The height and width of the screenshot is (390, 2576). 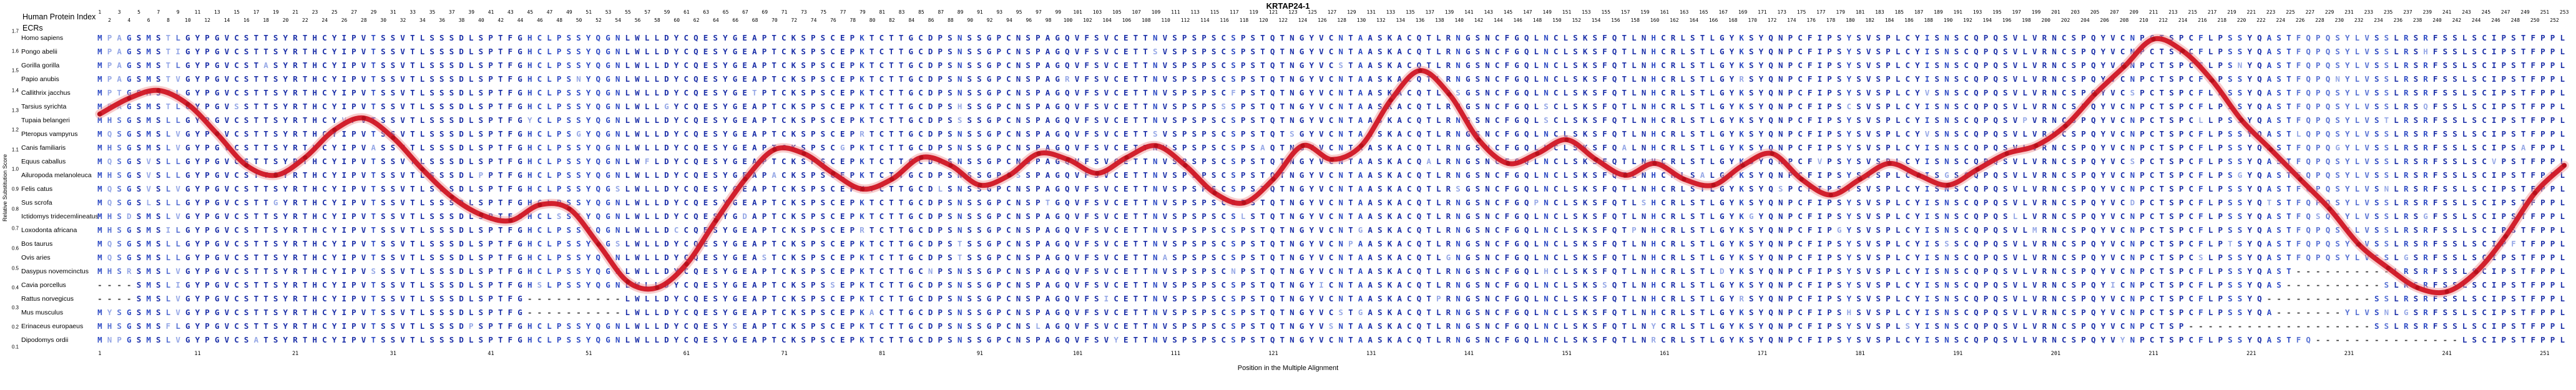 What do you see at coordinates (15, 91) in the screenshot?
I see `y-axis-tick: 1.4` at bounding box center [15, 91].